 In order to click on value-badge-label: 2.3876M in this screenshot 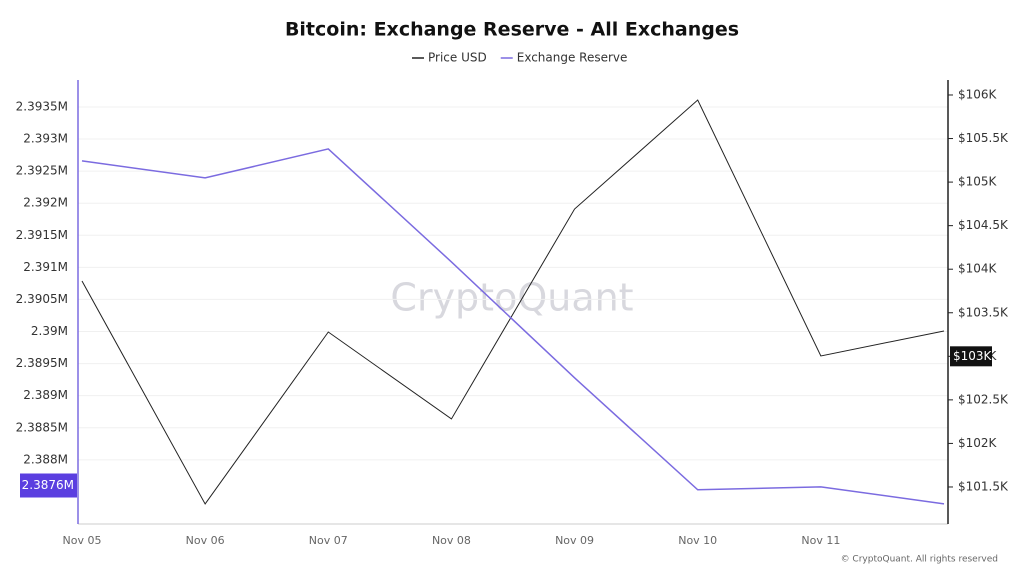, I will do `click(48, 485)`.